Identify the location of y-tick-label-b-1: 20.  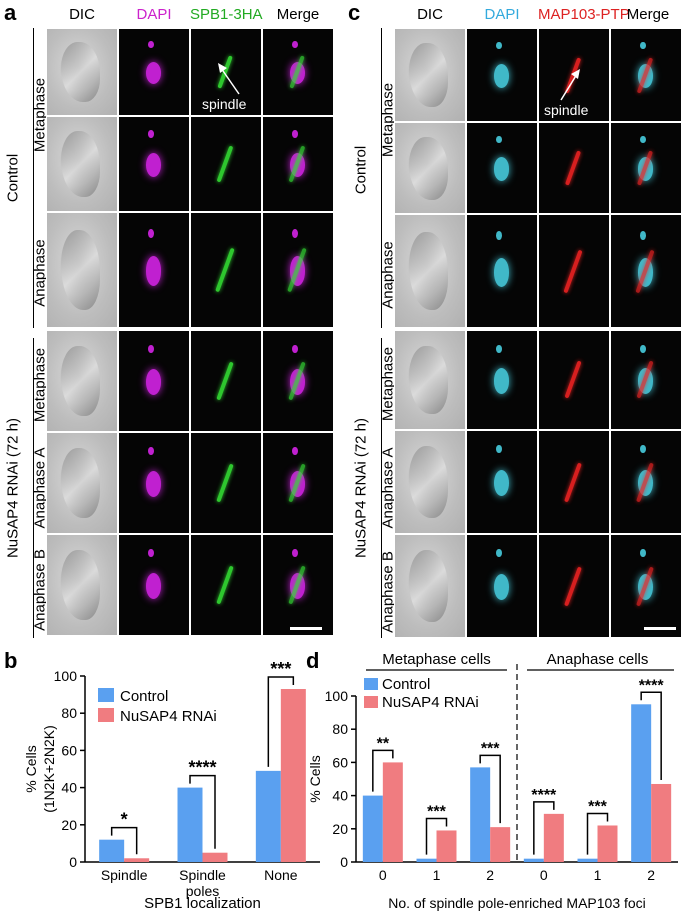
(69, 825).